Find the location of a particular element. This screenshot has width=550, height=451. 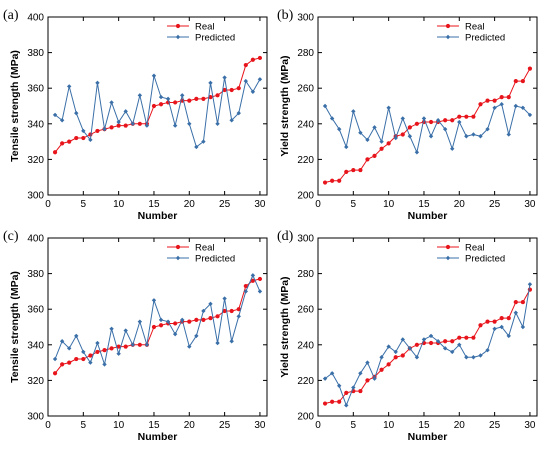

y-tick-label: 360 is located at coordinates (35, 310).